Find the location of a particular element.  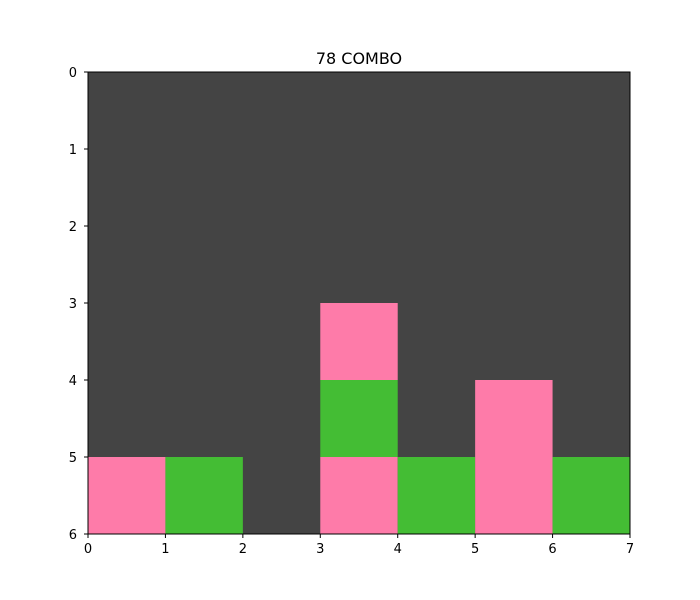

orb-pink-c0-r5 is located at coordinates (127, 495).